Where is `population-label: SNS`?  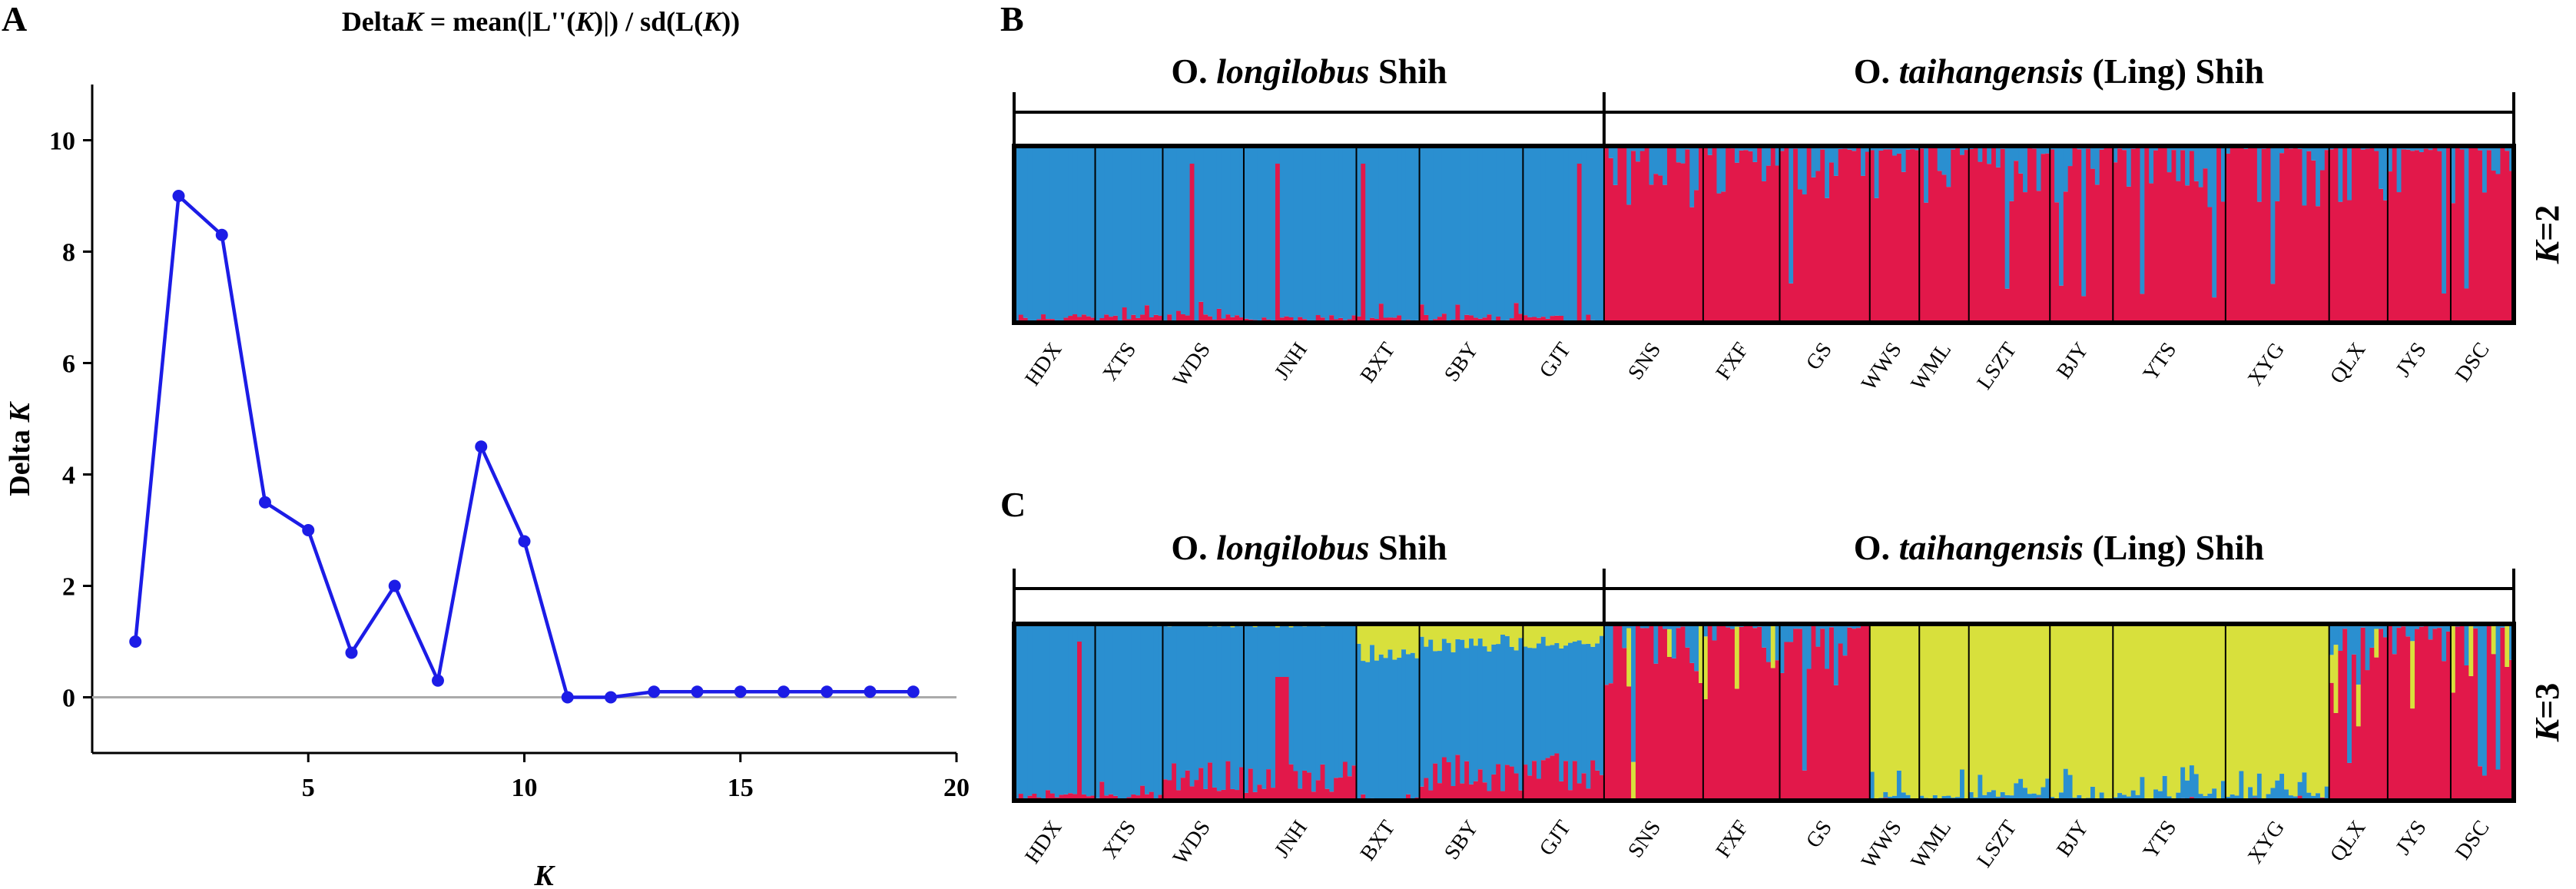
population-label: SNS is located at coordinates (1644, 839).